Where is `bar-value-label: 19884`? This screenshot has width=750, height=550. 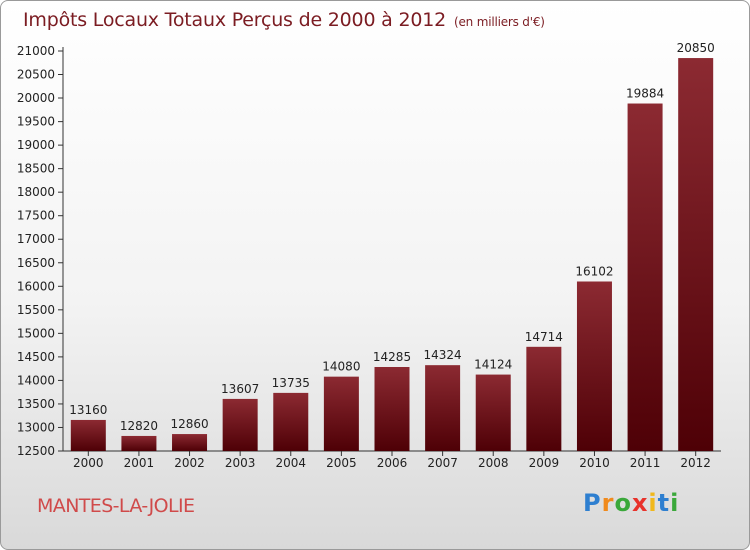 bar-value-label: 19884 is located at coordinates (645, 94).